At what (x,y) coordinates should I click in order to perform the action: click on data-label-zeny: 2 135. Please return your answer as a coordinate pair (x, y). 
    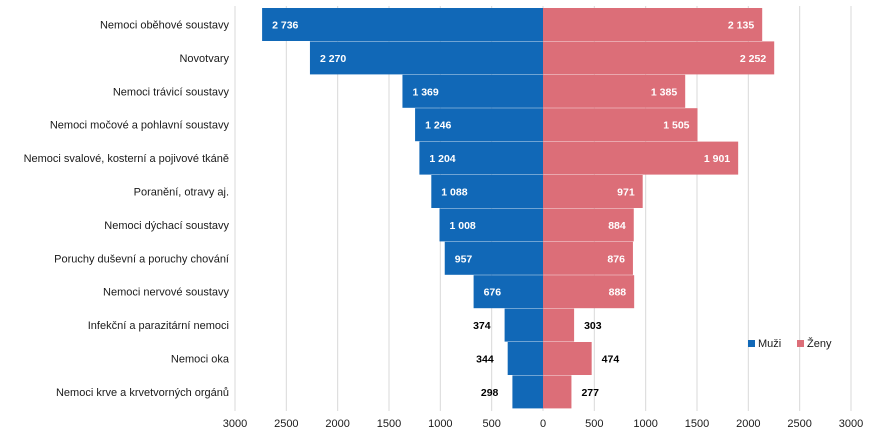
    Looking at the image, I should click on (741, 26).